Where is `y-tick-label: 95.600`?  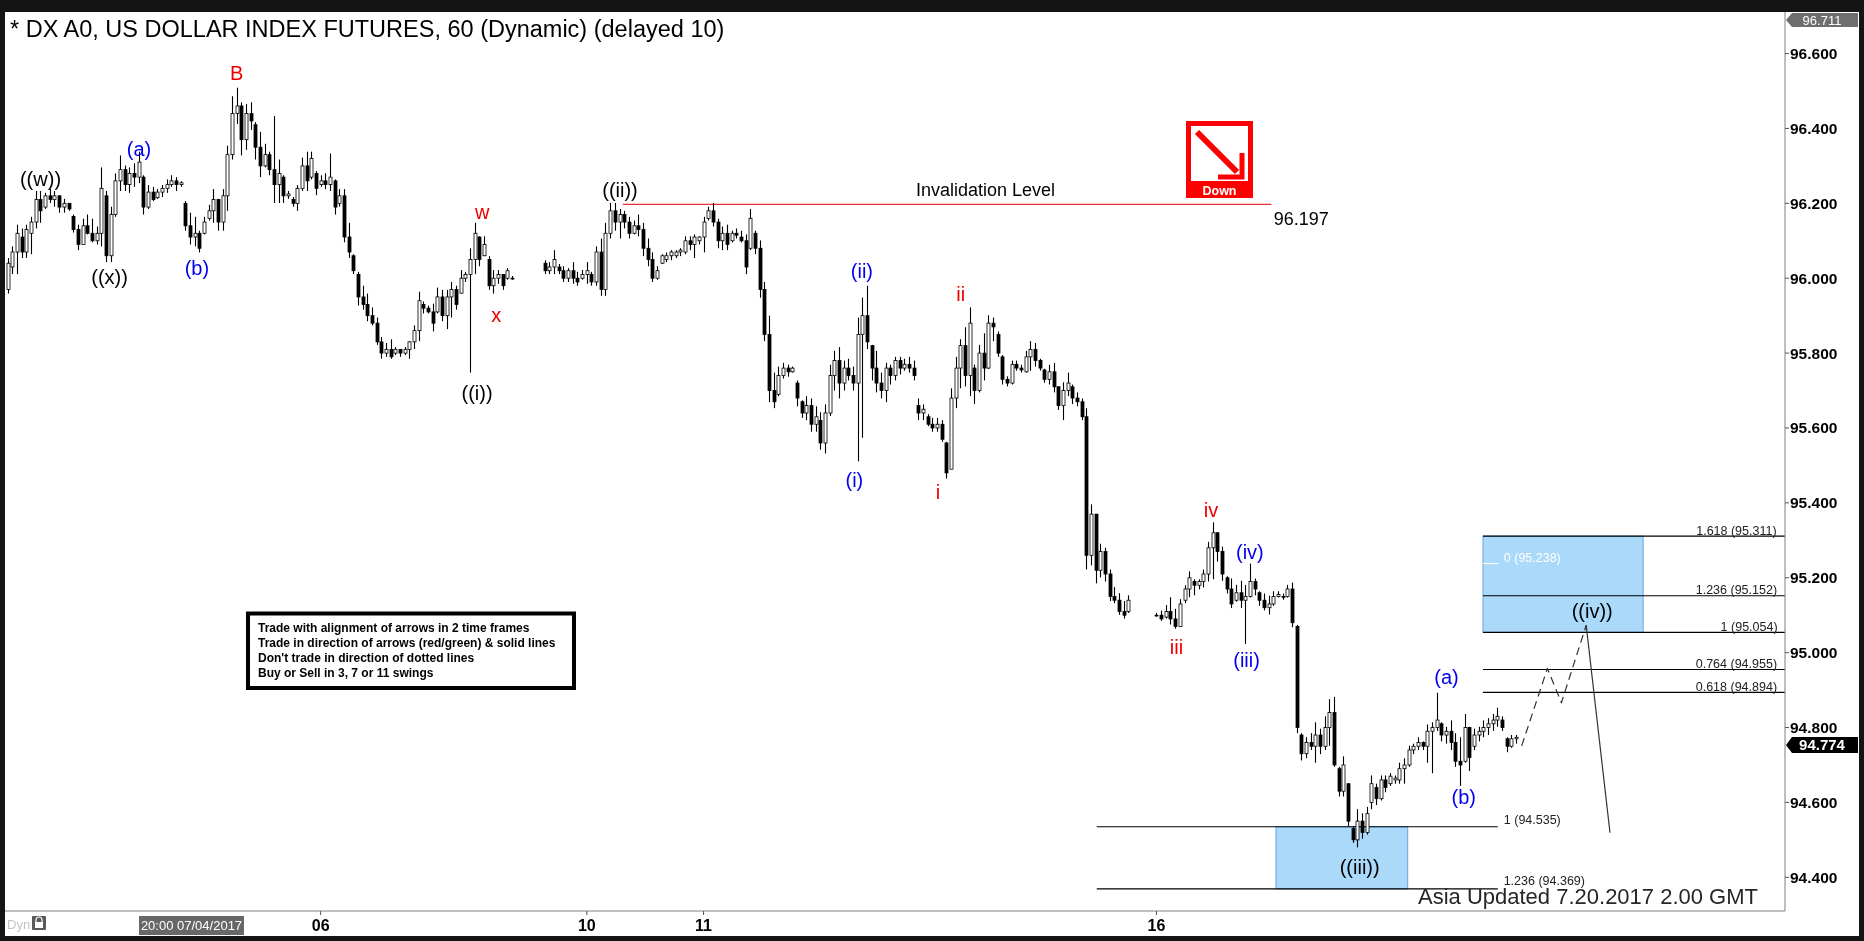
y-tick-label: 95.600 is located at coordinates (1814, 428).